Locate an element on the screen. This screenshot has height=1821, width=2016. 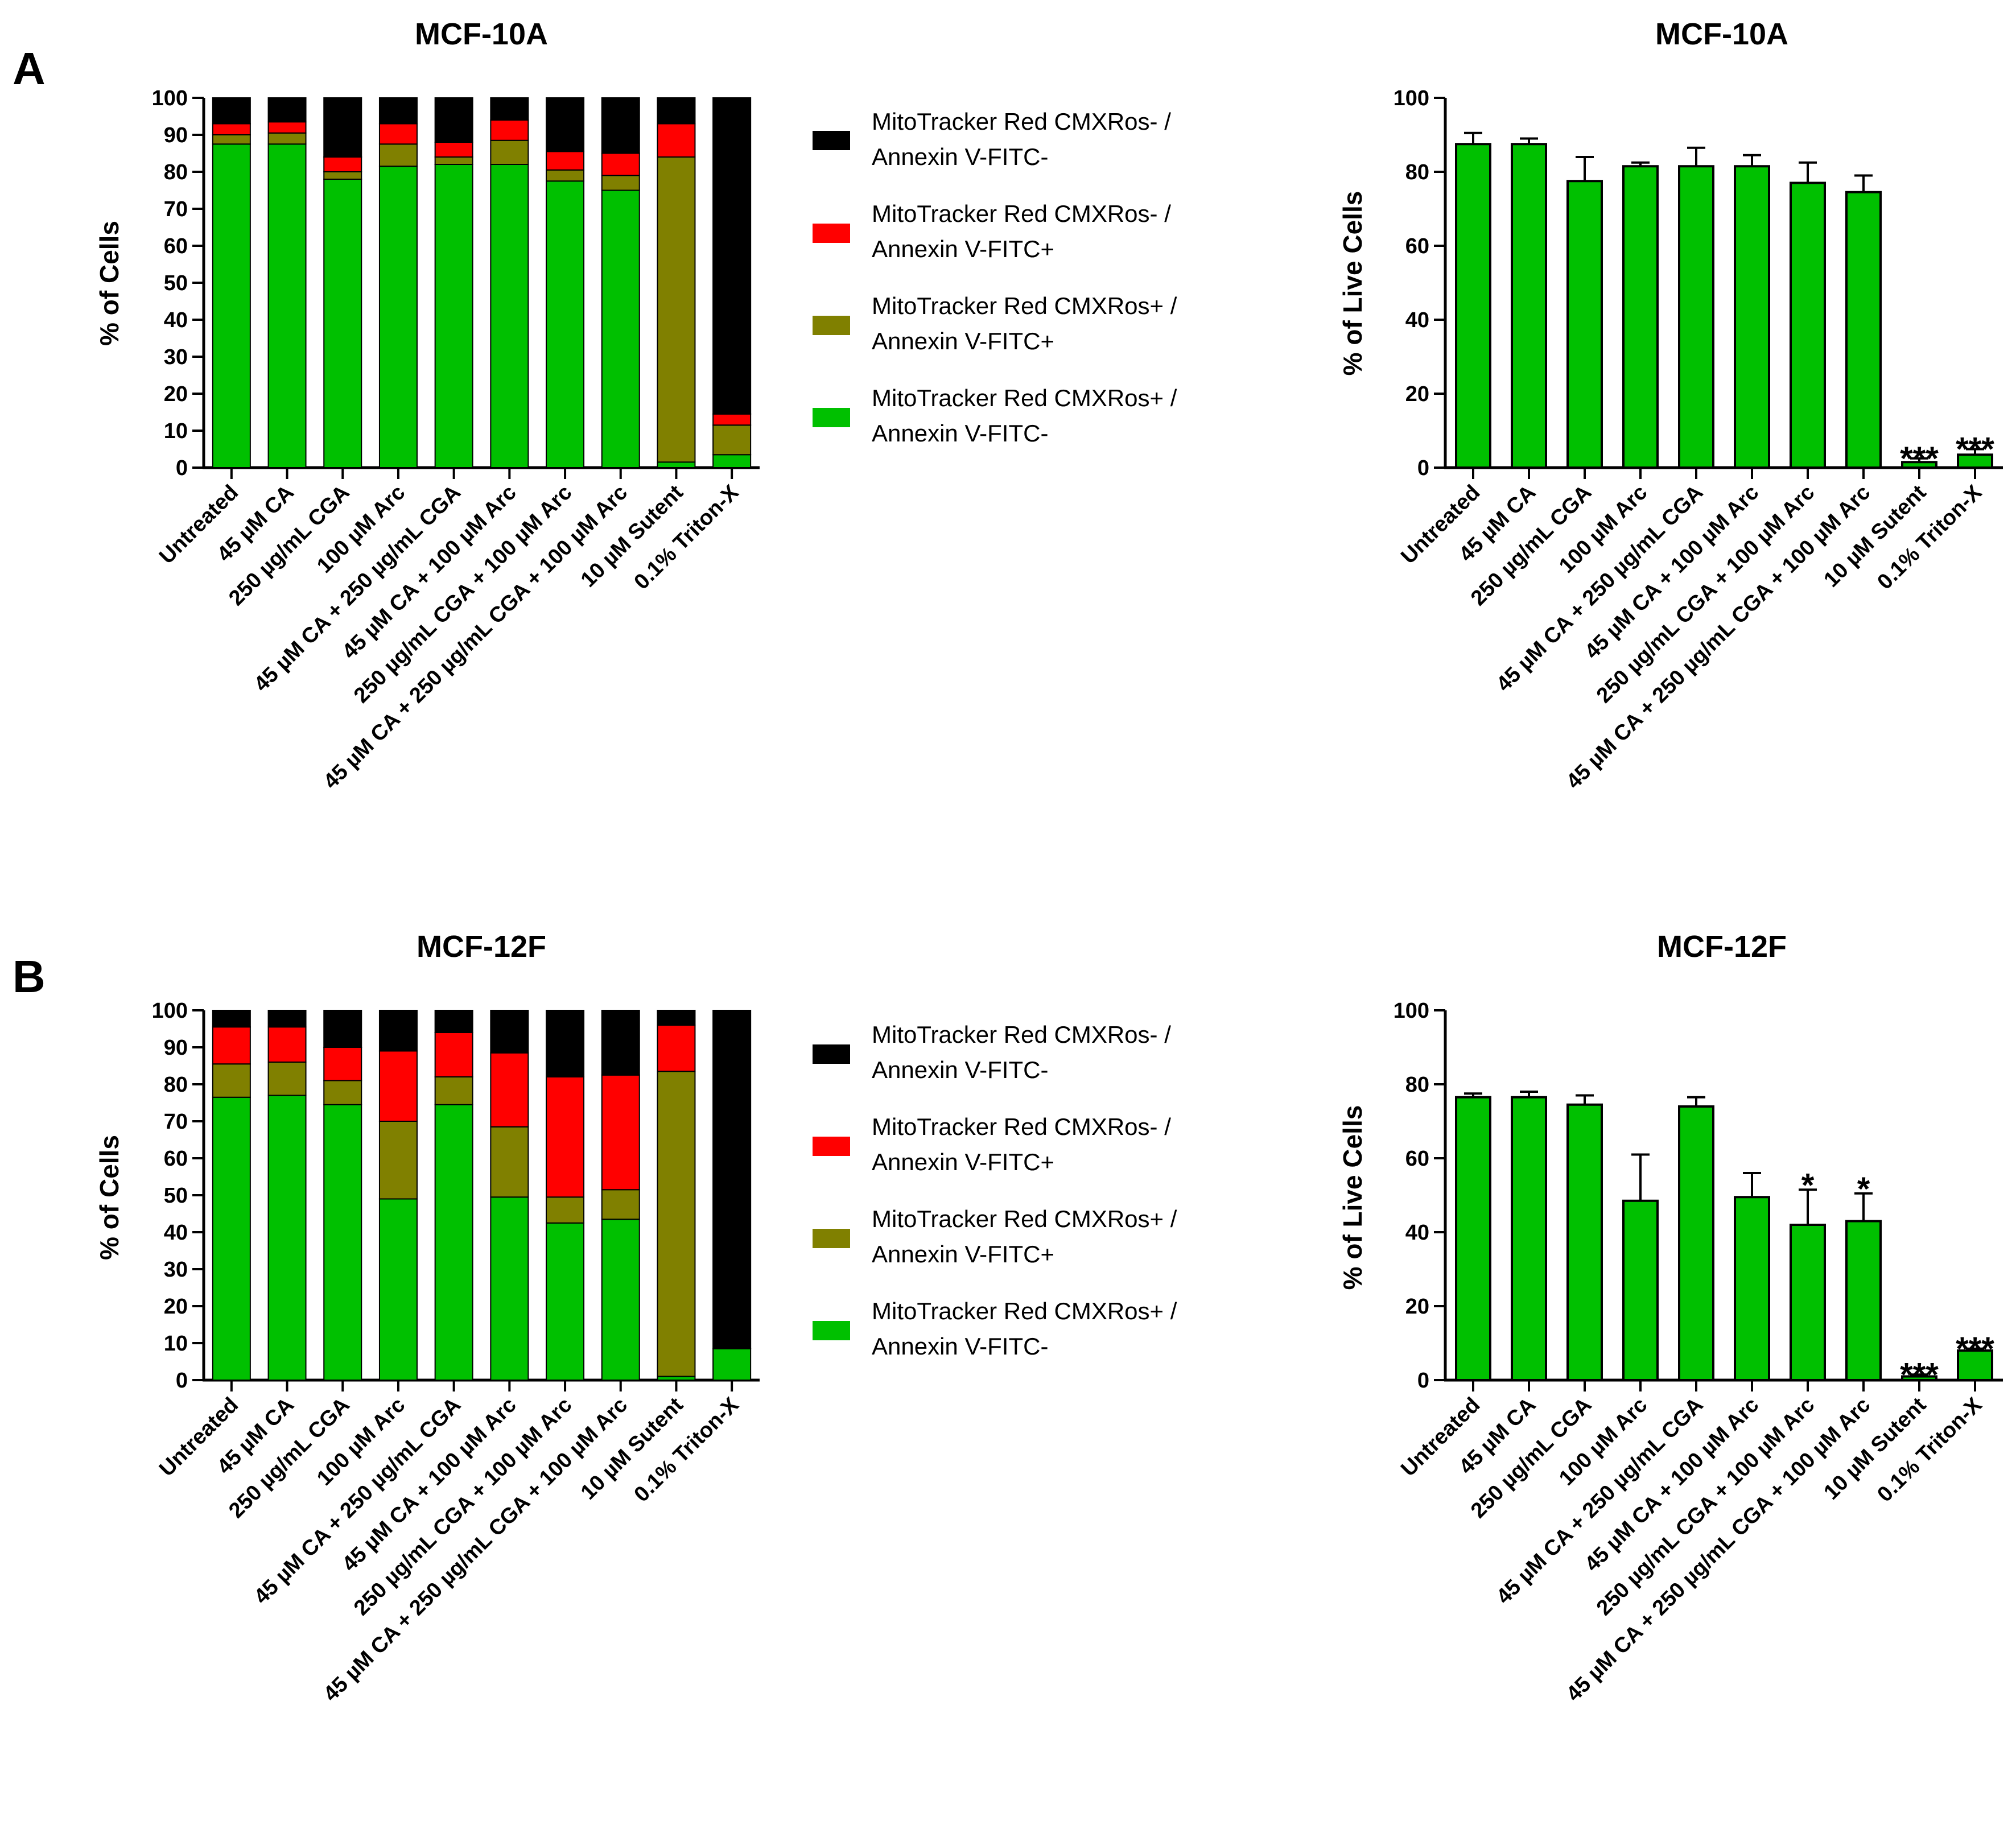
legend-b-label-late-1: MitoTracker Red CMXRos- / is located at coordinates (1022, 1126).